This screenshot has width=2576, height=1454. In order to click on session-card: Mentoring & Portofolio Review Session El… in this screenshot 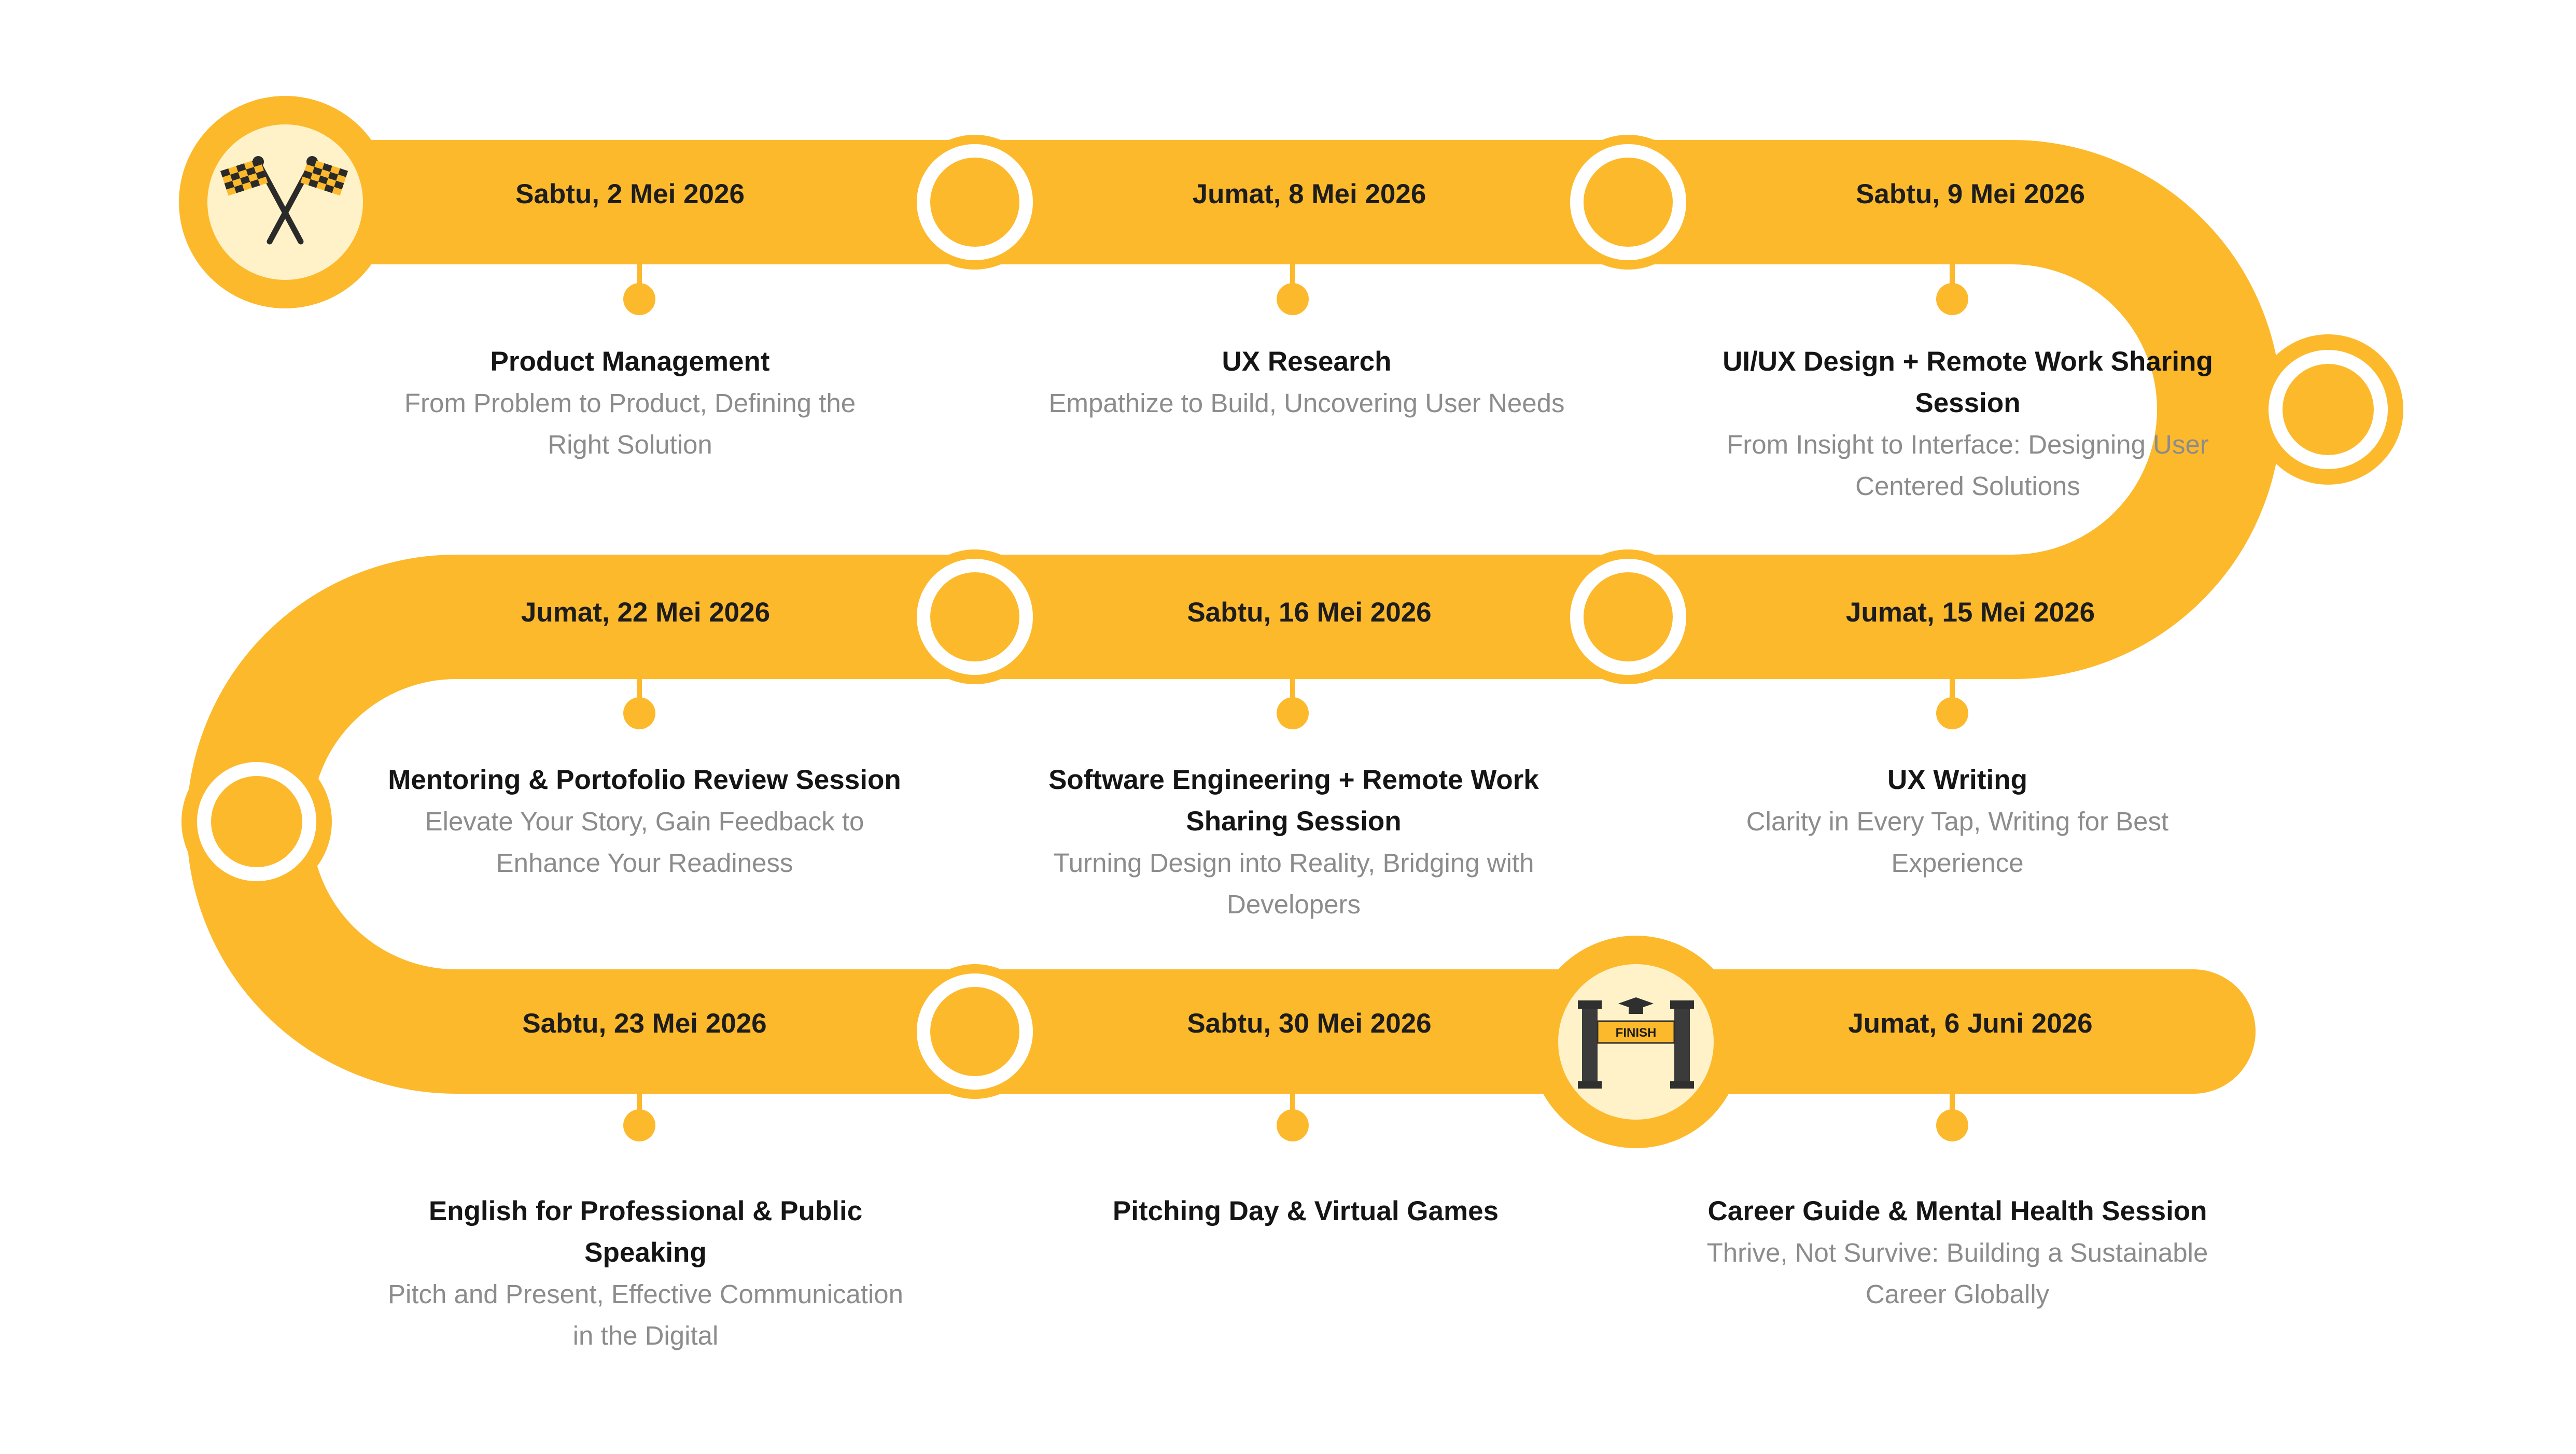, I will do `click(644, 821)`.